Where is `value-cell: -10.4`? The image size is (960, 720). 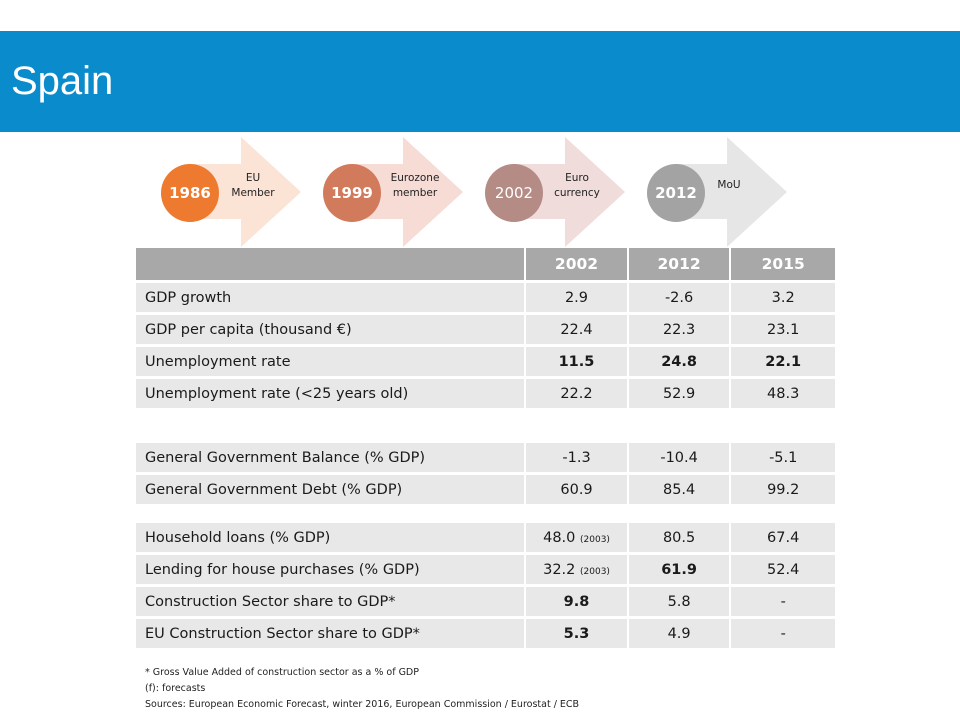 value-cell: -10.4 is located at coordinates (679, 459).